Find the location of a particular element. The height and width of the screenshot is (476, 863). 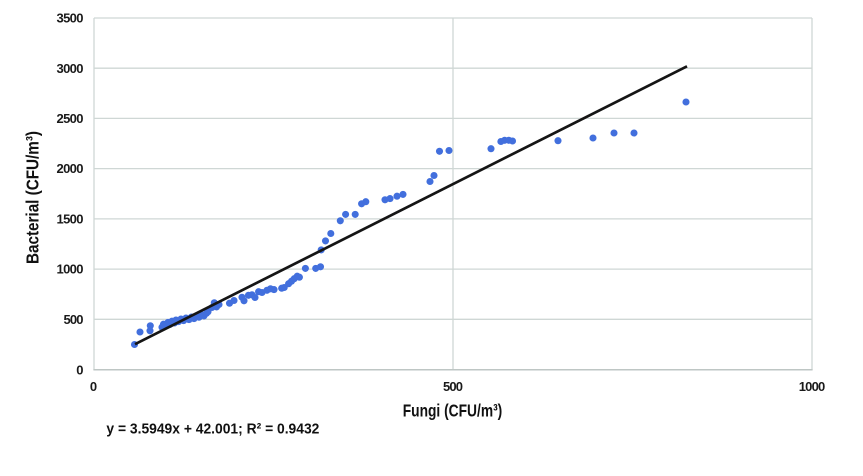

svg-text:y = 3.5949x + 42.001; R² = 0.9: y = 3.5949x + 42.001; R² = 0.9432 is located at coordinates (212, 428).